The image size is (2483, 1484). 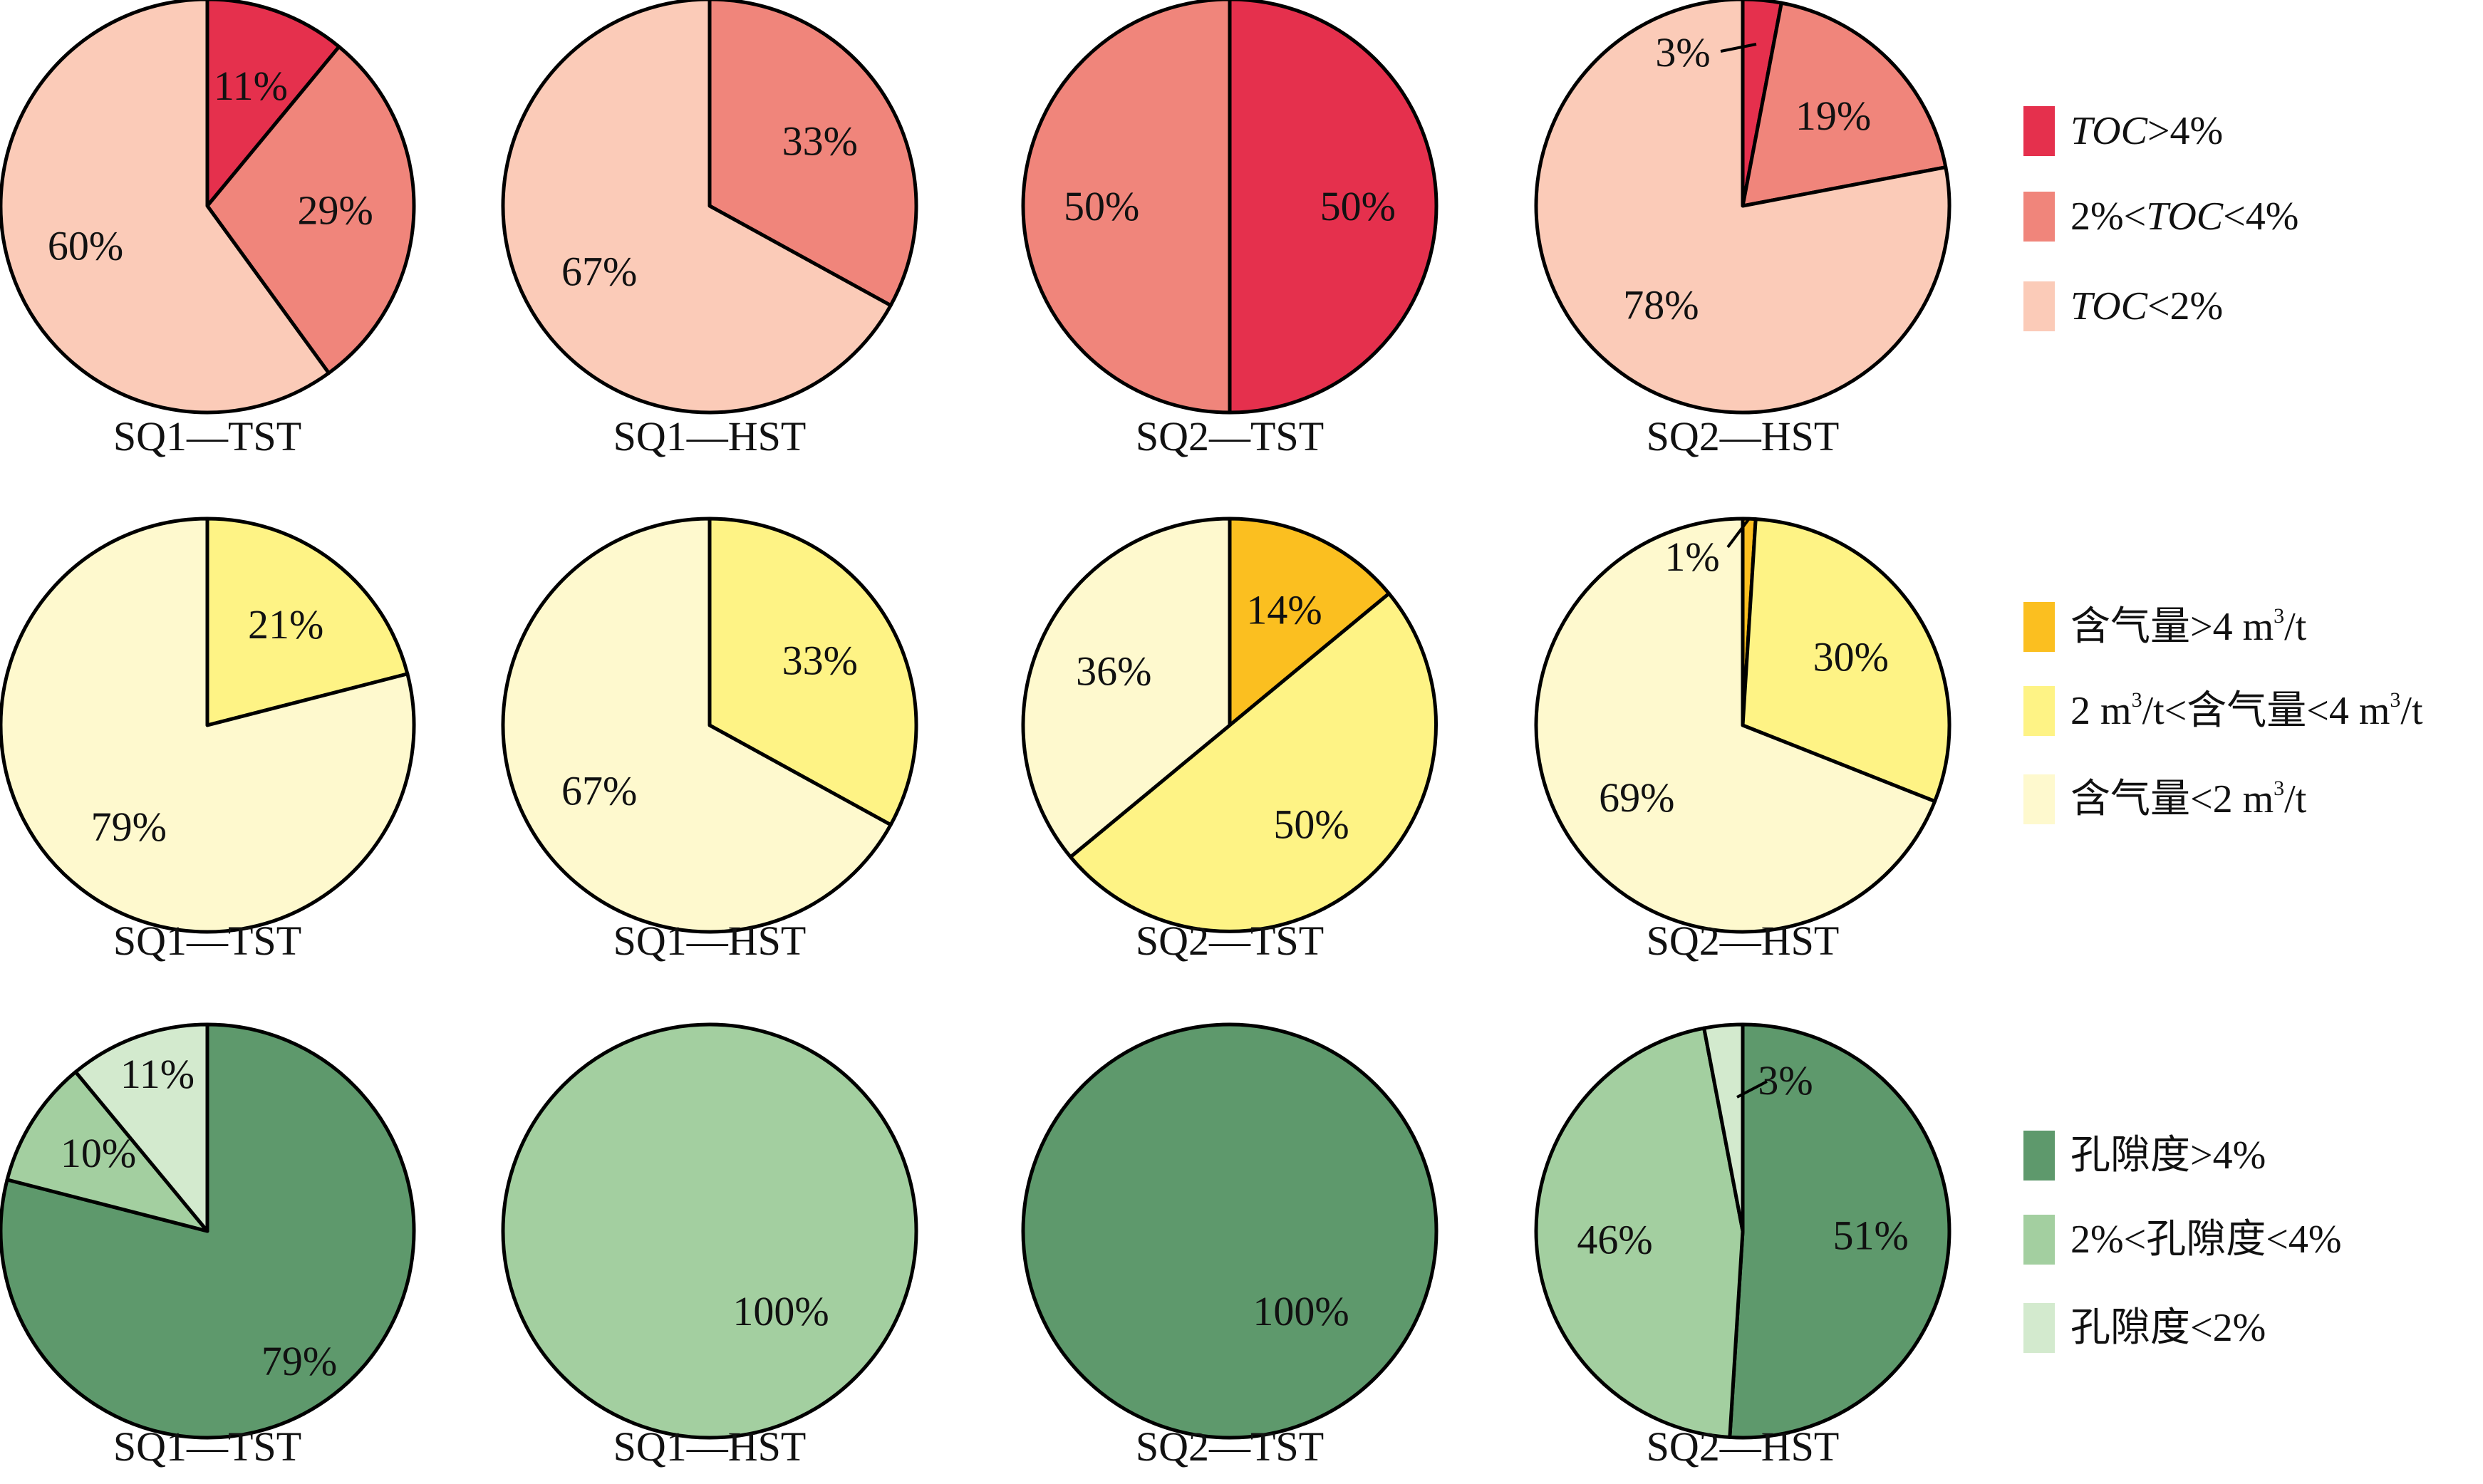 I want to click on pie-label-gas-4-2: 69%, so click(x=1636, y=797).